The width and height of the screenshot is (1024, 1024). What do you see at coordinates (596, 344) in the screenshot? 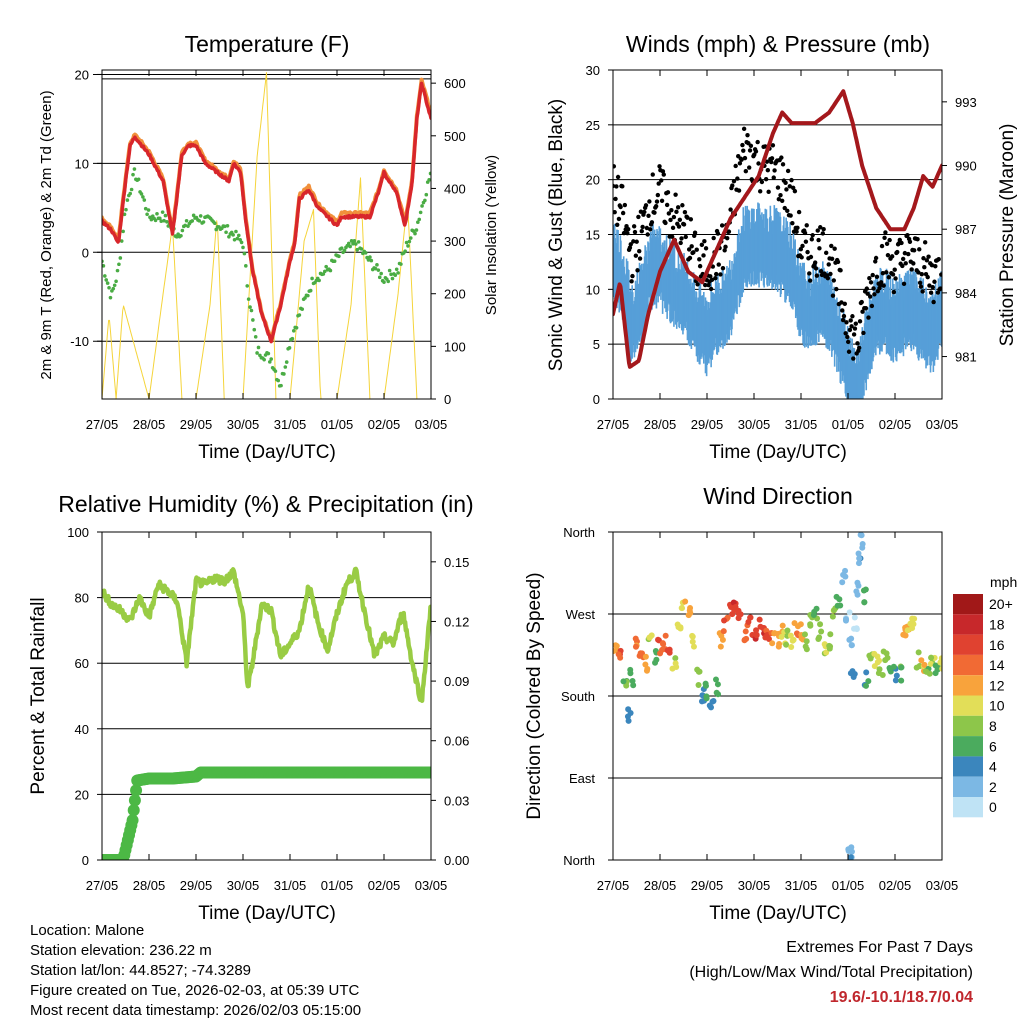
I see `y-tick-label: 5` at bounding box center [596, 344].